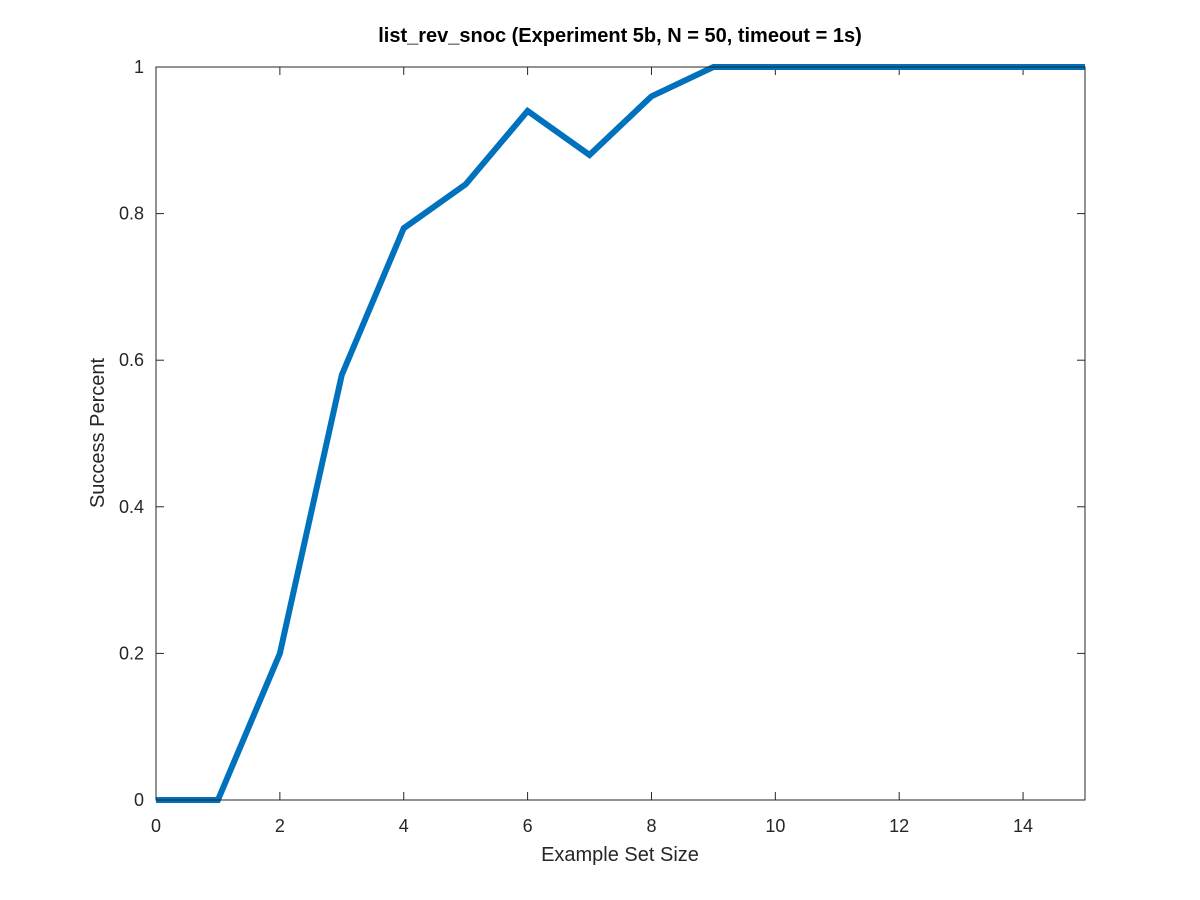 This screenshot has width=1200, height=900. What do you see at coordinates (404, 826) in the screenshot?
I see `x-tick-label: 4` at bounding box center [404, 826].